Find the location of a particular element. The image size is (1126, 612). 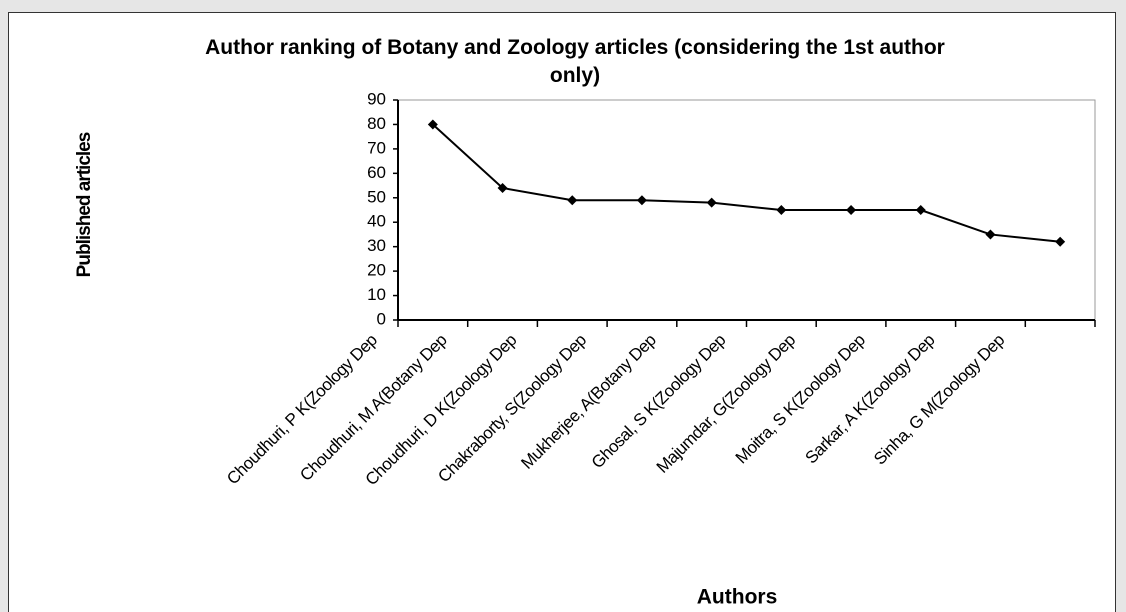

x-tick-label: Chakraborty, S(Zoology Dep is located at coordinates (512, 409).